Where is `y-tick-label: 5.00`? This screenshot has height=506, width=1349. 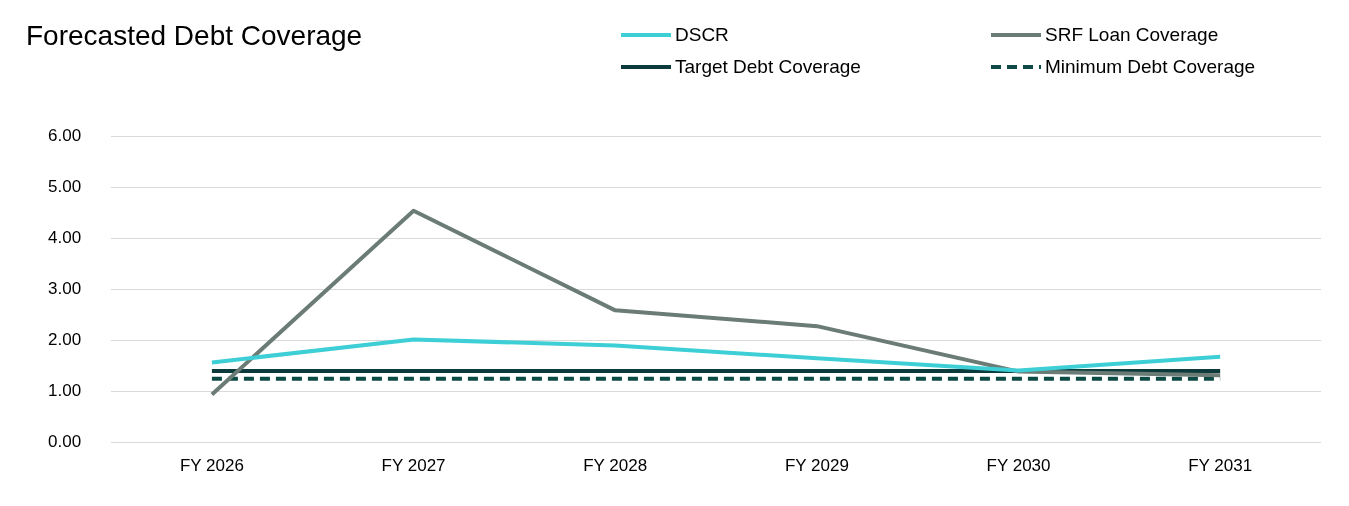
y-tick-label: 5.00 is located at coordinates (64, 186).